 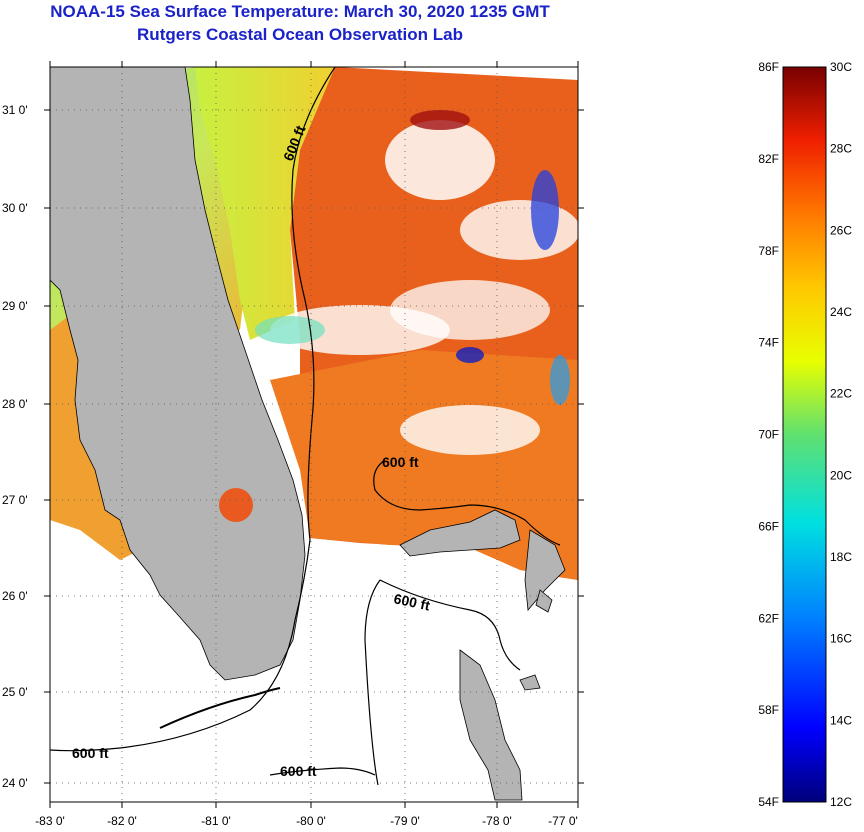 I want to click on lon-label: -80 0', so click(x=311, y=821).